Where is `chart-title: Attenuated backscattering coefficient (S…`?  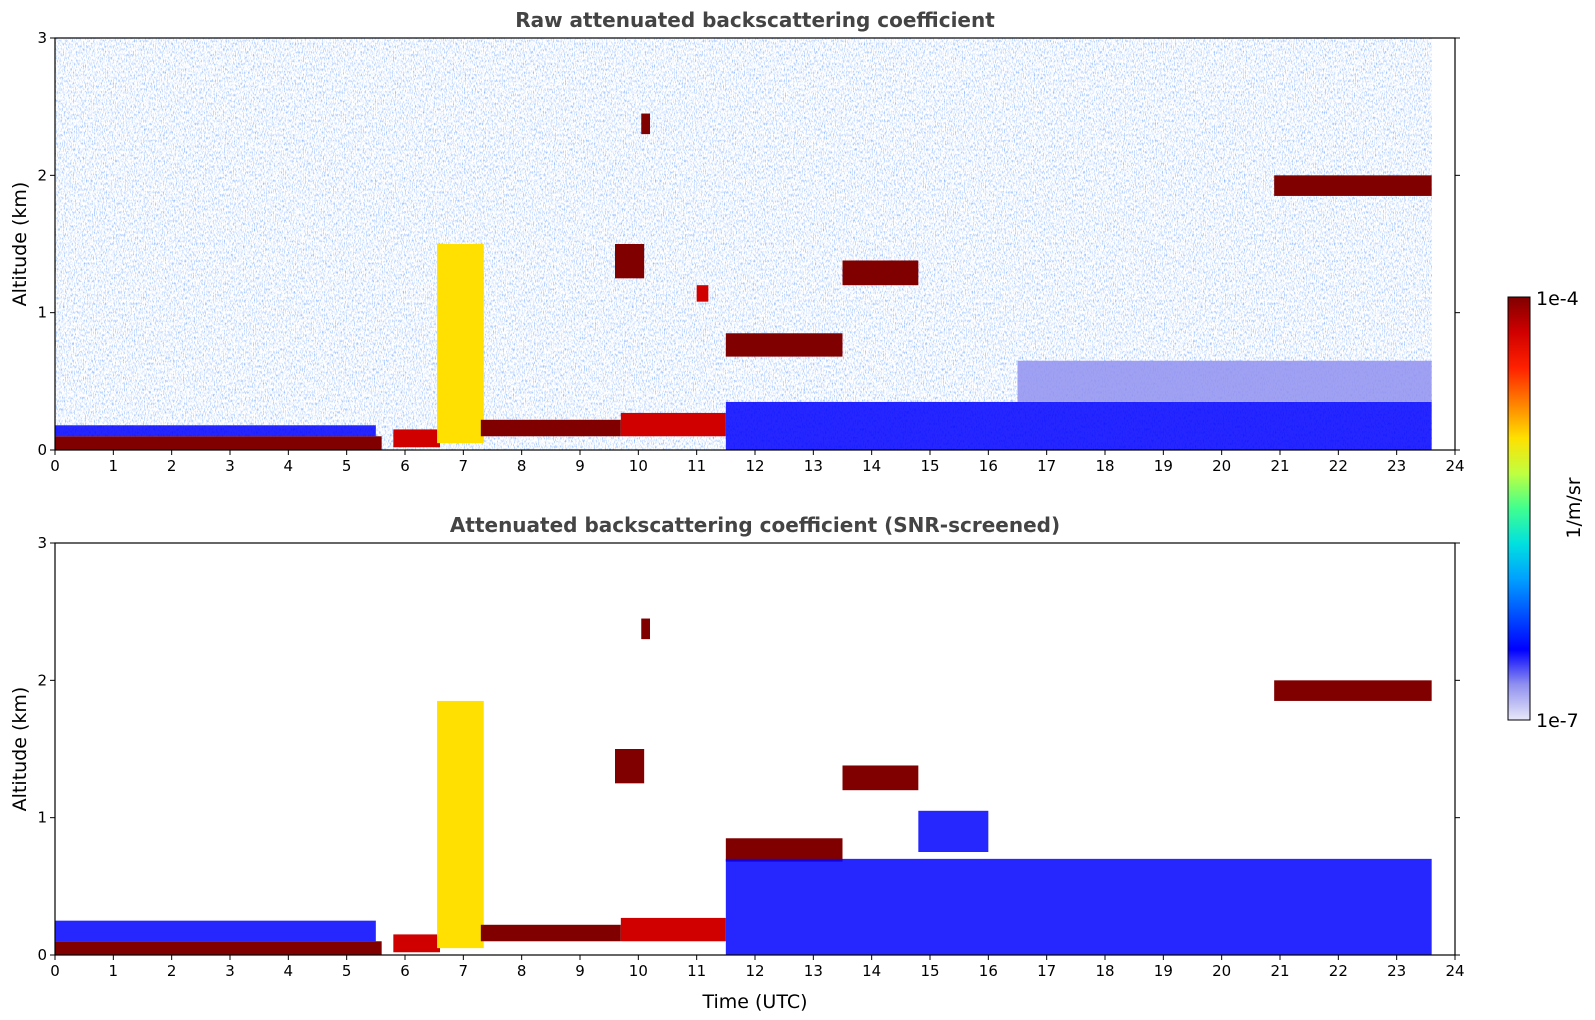 chart-title: Attenuated backscattering coefficient (S… is located at coordinates (755, 525).